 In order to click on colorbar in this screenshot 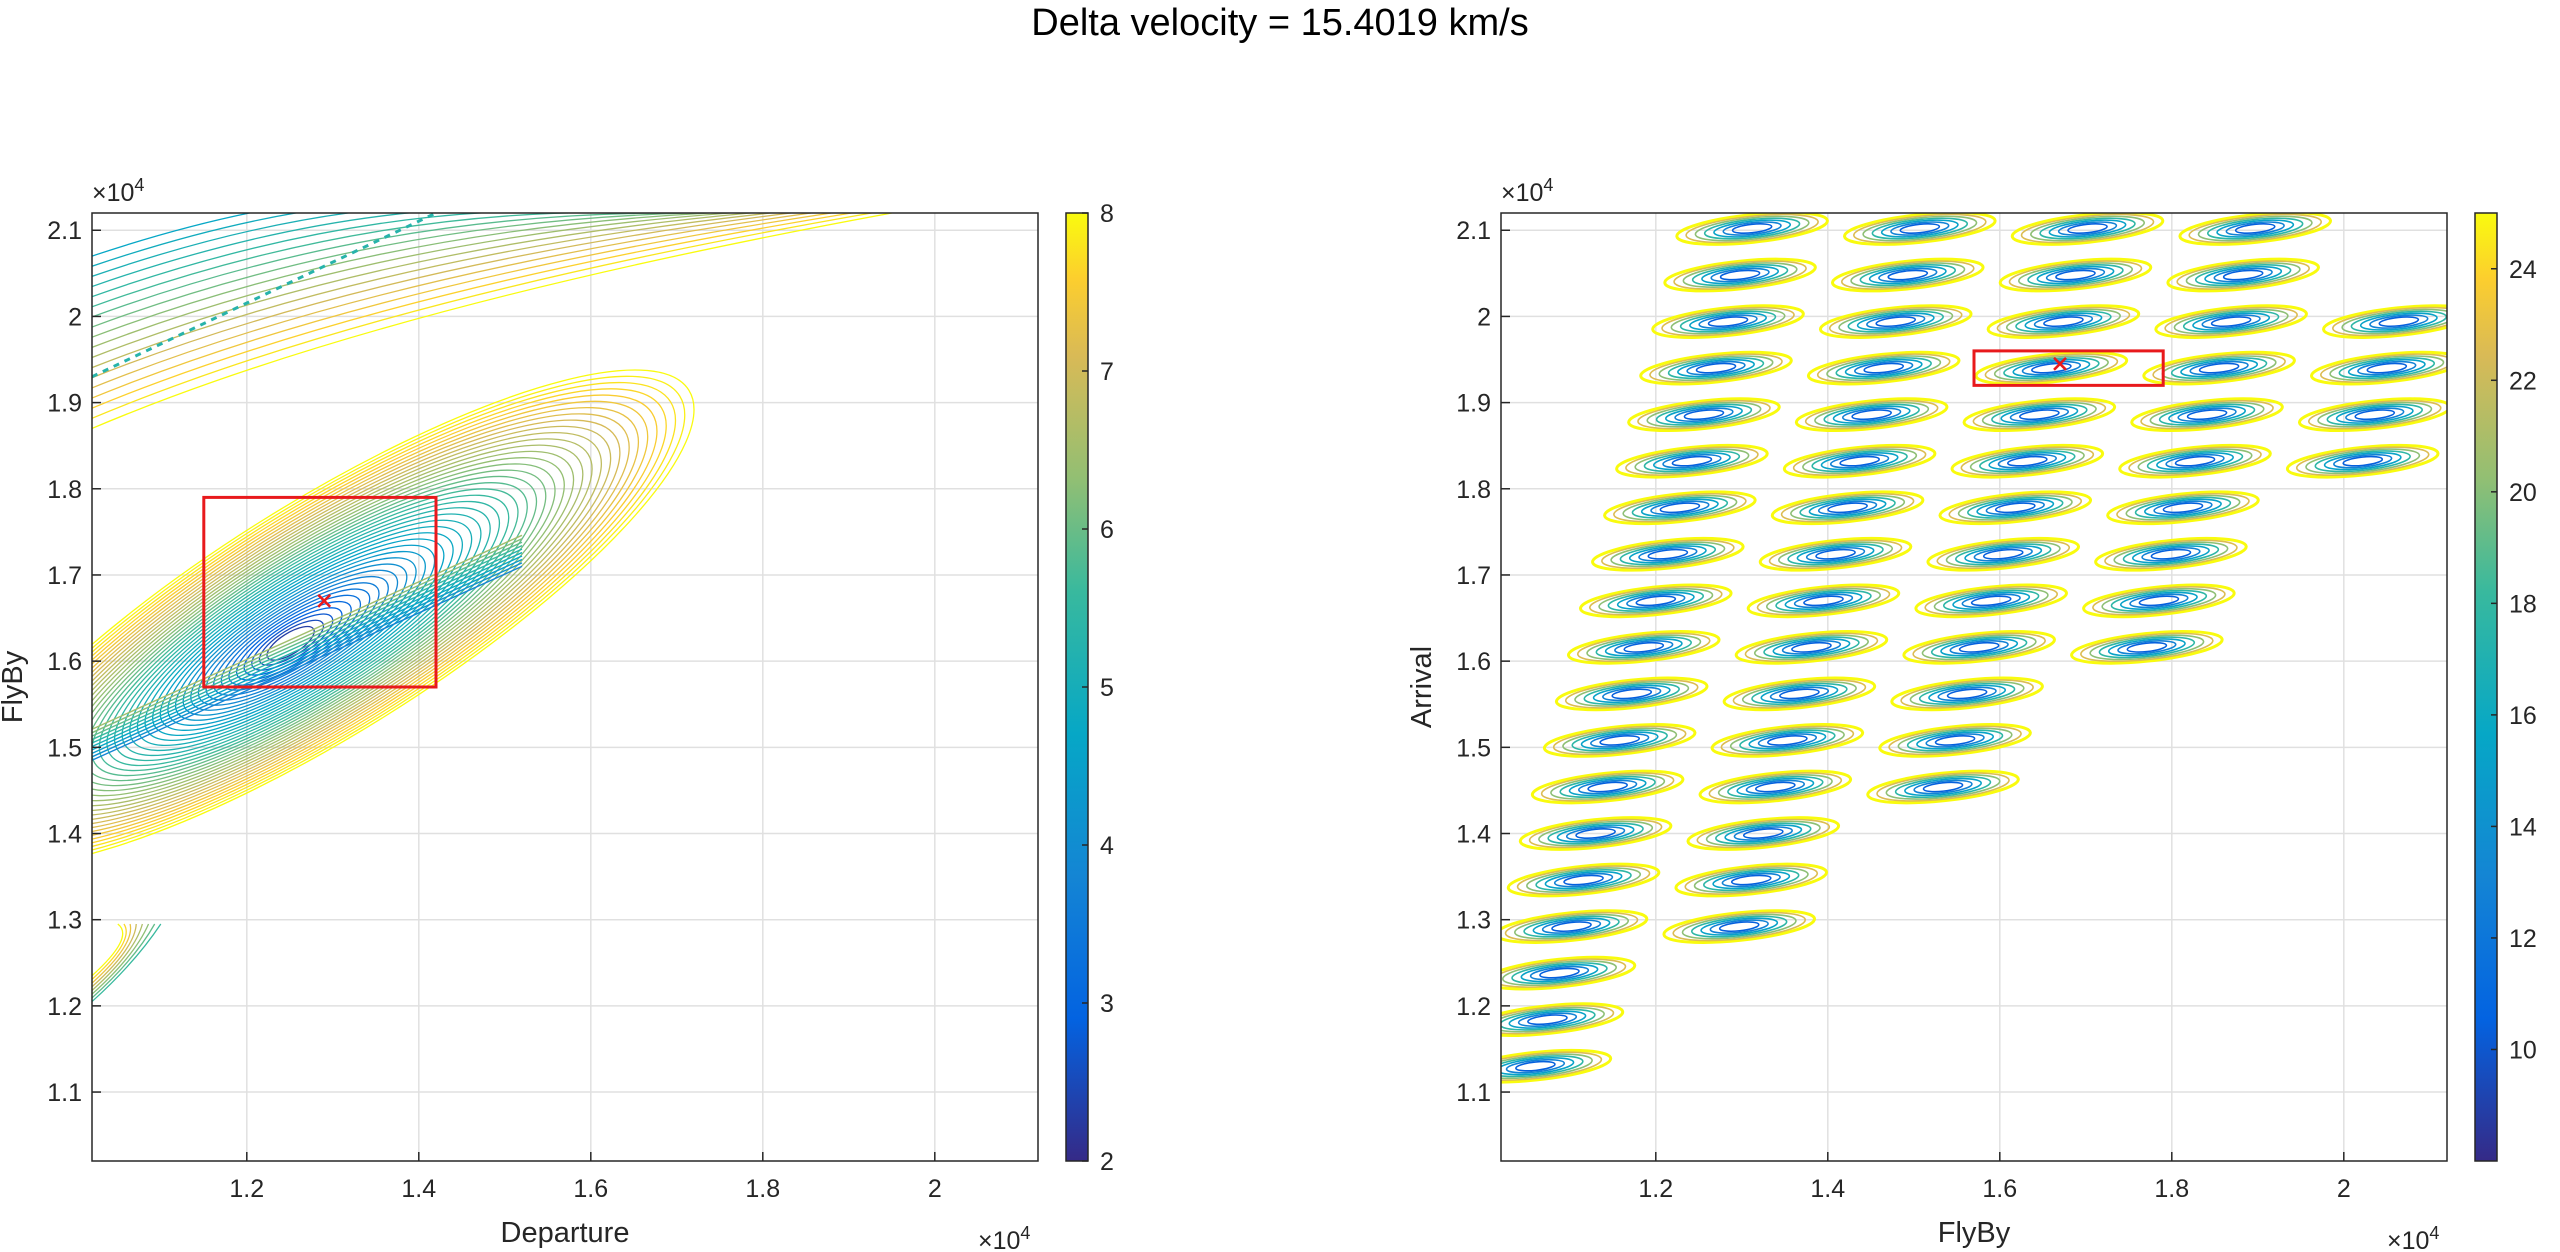, I will do `click(2486, 687)`.